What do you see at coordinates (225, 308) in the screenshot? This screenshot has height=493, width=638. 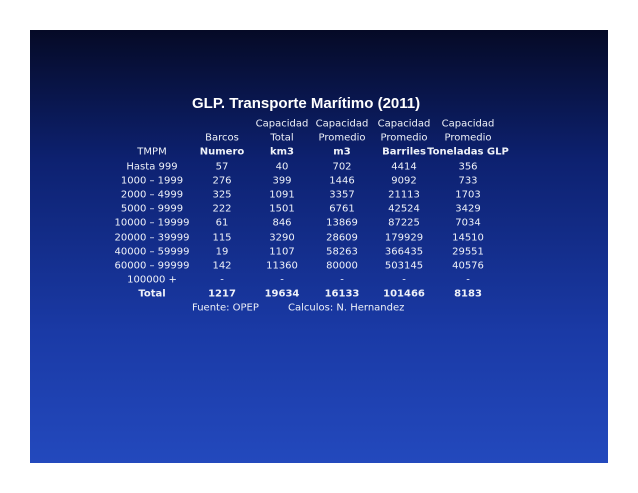 I see `footer-source: Fuente: OPEP` at bounding box center [225, 308].